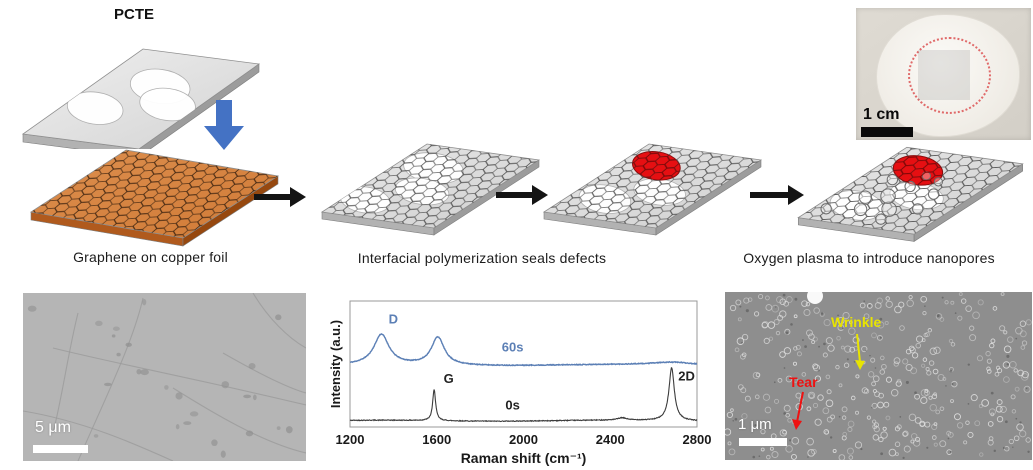 The image size is (1033, 470). I want to click on x-tick-label: 1200, so click(350, 439).